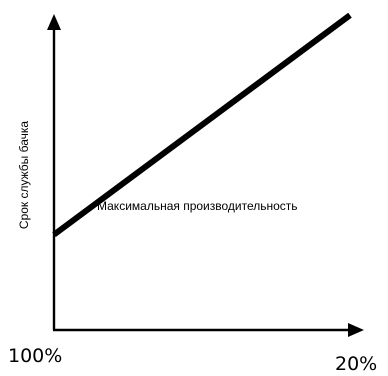  I want to click on annotation-label: Максимальная производительность, so click(197, 206).